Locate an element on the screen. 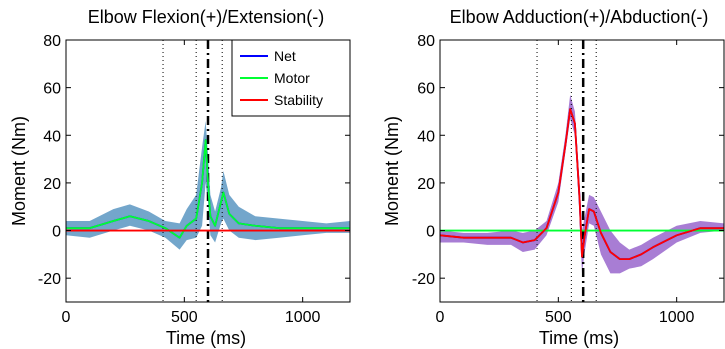 The image size is (725, 349). panel-title: Elbow Flexion(+)/Extension(-) is located at coordinates (206, 17).